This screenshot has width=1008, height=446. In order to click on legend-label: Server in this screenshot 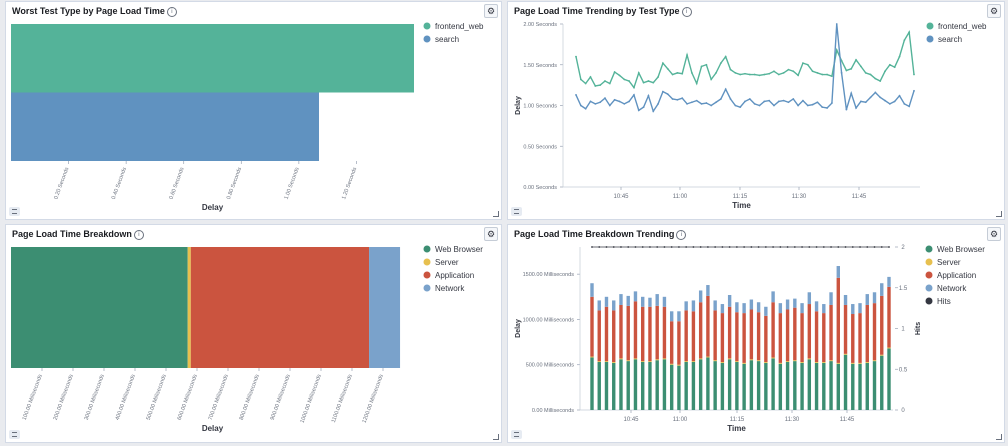, I will do `click(447, 262)`.